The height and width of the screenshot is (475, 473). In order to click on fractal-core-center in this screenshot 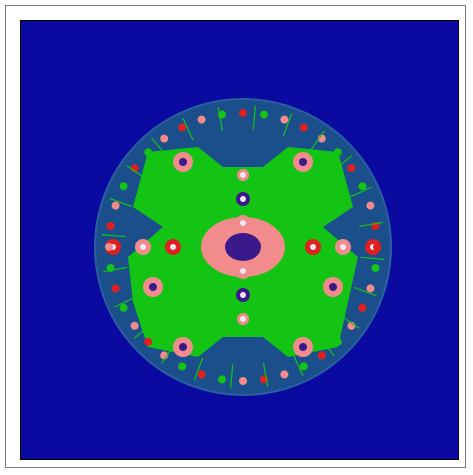, I will do `click(243, 247)`.